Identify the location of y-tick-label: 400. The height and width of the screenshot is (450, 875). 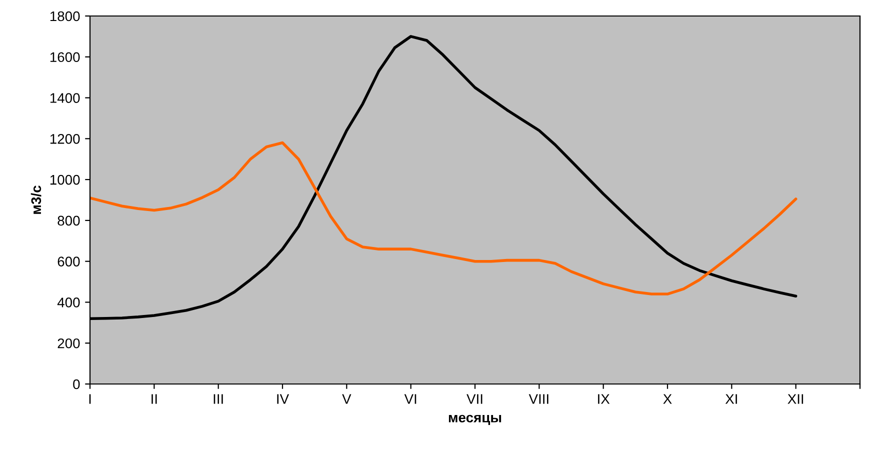
(68, 303).